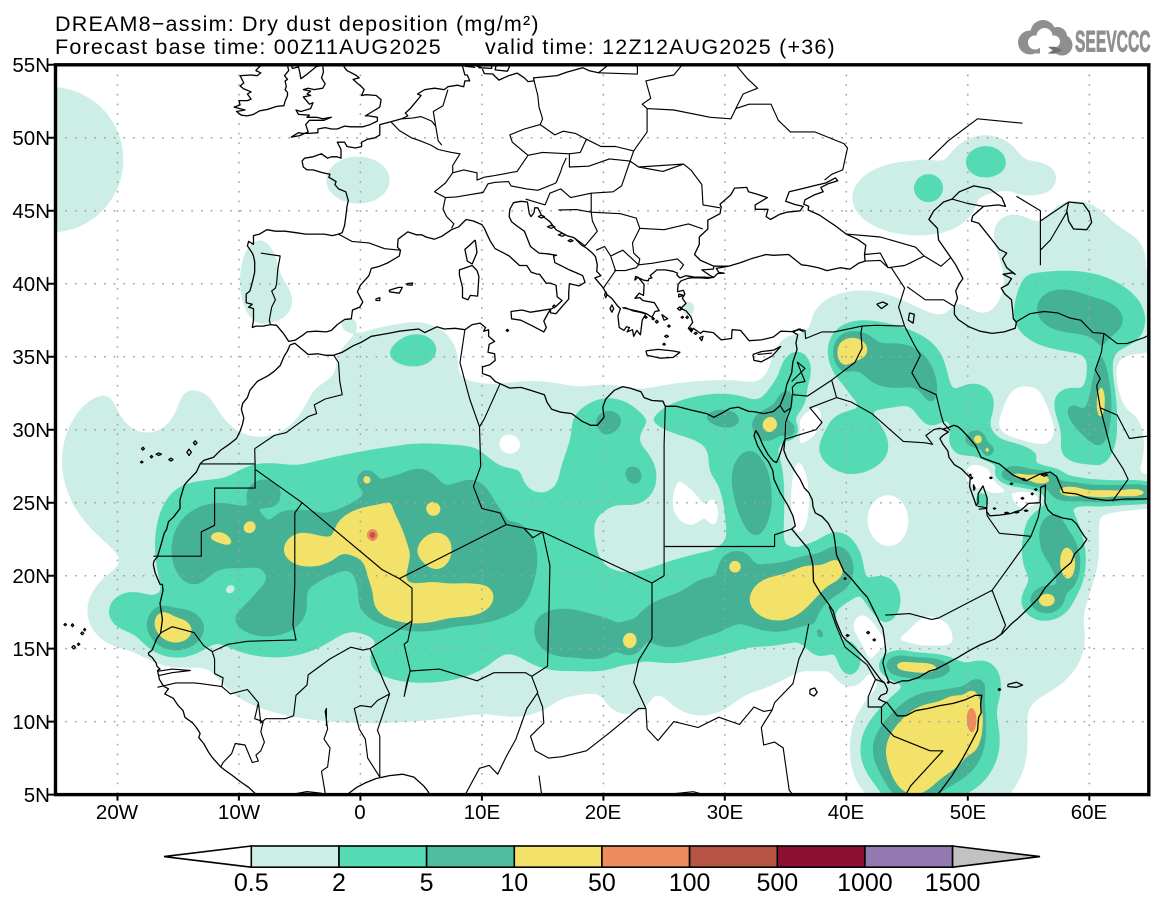  I want to click on svg-text: 500, so click(777, 883).